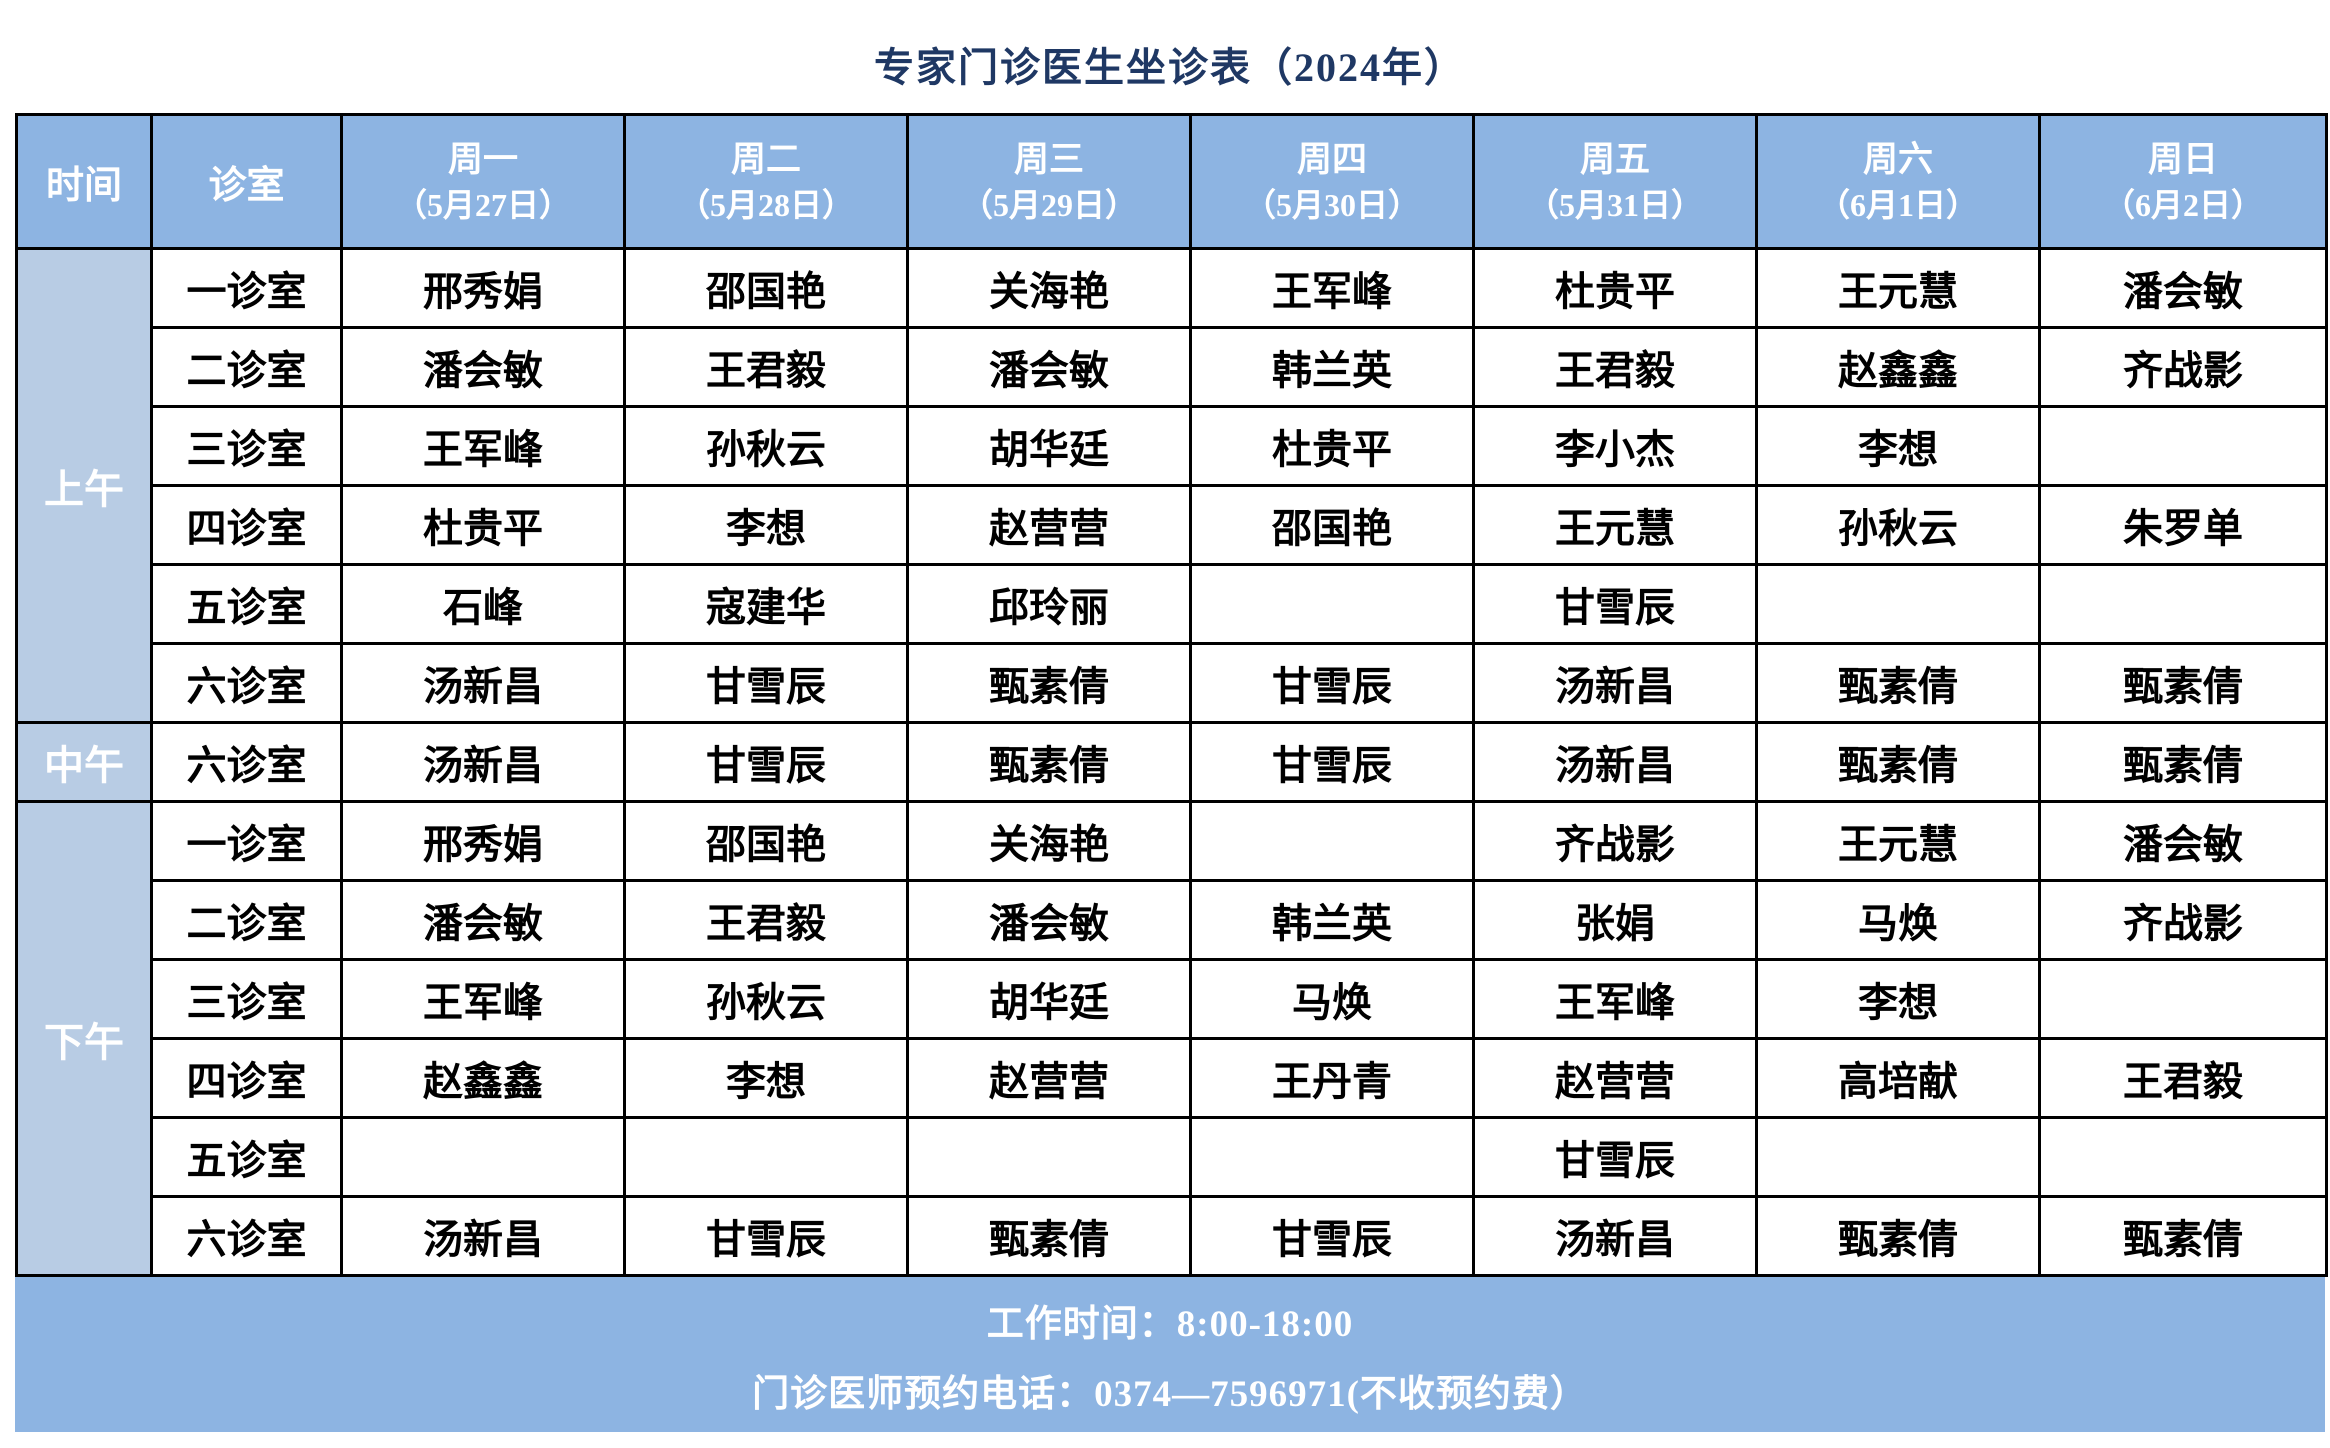 This screenshot has height=1448, width=2330. I want to click on table-row: 二诊室 潘会敏 王君毅 潘会敏 韩兰英 王君毅 赵鑫鑫 齐战影, so click(1172, 367).